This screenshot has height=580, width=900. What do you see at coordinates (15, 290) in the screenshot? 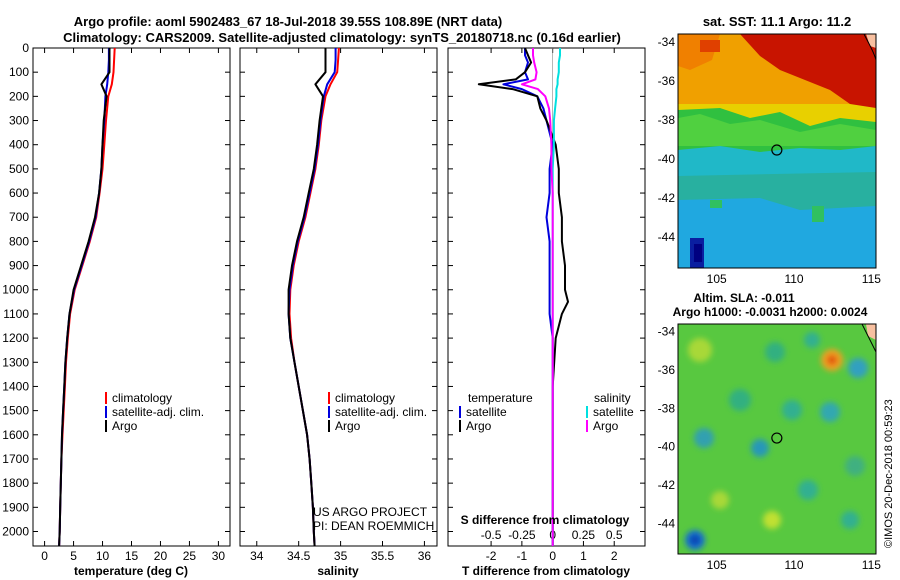
I see `depth-tick-label: 1000` at bounding box center [15, 290].